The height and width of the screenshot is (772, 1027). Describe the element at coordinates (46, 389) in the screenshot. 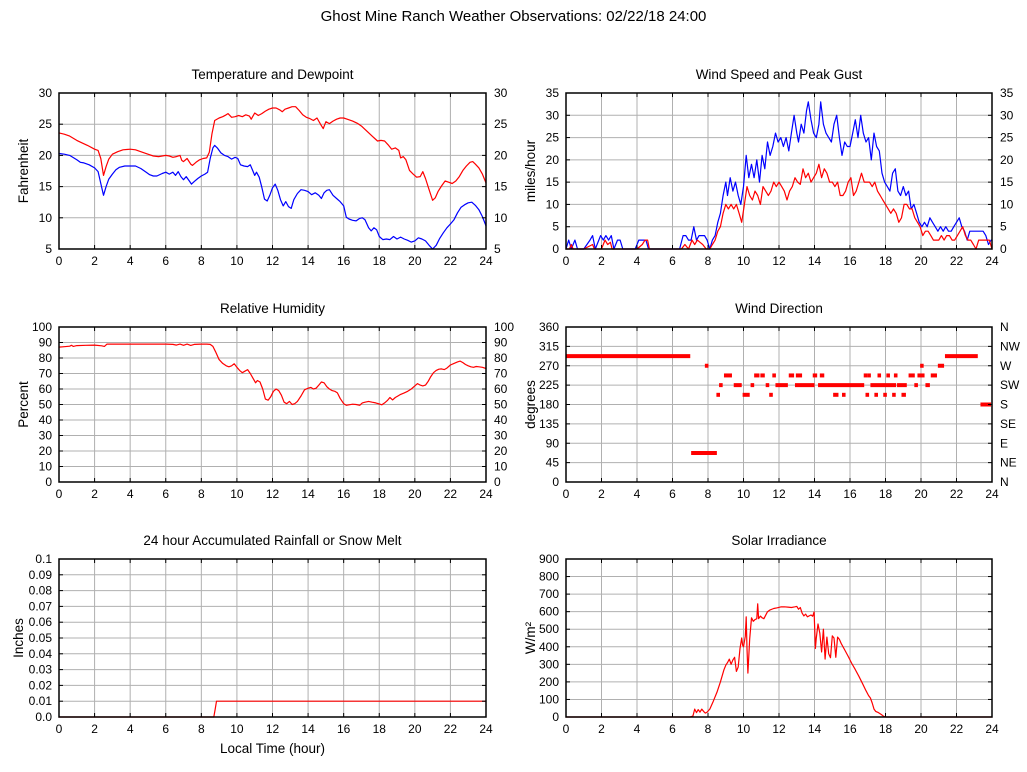

I see `y-tick-label: 60` at that location.